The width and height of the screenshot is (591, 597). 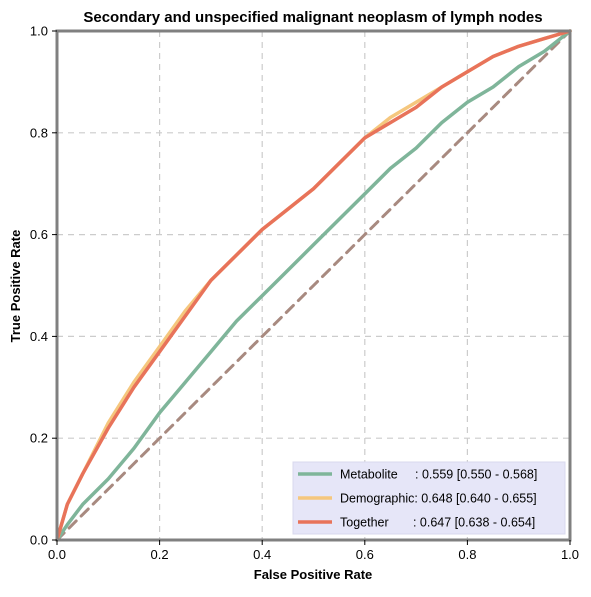 What do you see at coordinates (15, 286) in the screenshot?
I see `y-axis-label: True Positive Rate` at bounding box center [15, 286].